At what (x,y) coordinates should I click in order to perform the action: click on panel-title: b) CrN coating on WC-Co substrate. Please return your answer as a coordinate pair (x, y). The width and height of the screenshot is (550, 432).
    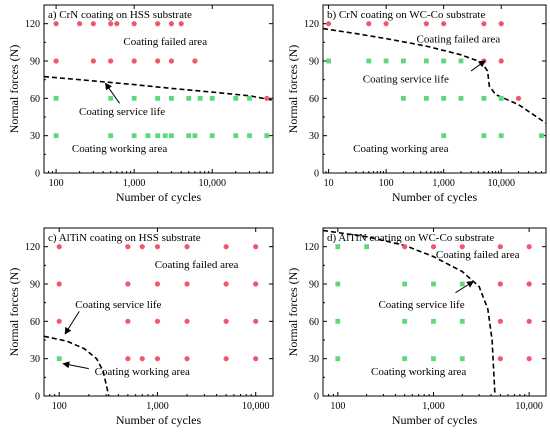
    Looking at the image, I should click on (406, 15).